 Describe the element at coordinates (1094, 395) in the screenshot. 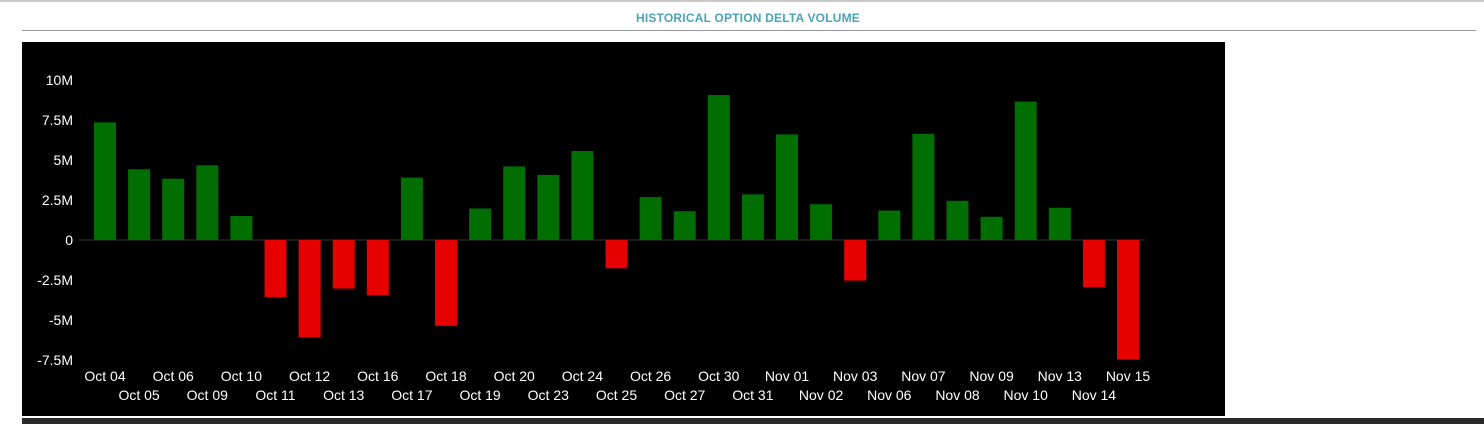

I see `x-tick-label: Nov 14` at that location.